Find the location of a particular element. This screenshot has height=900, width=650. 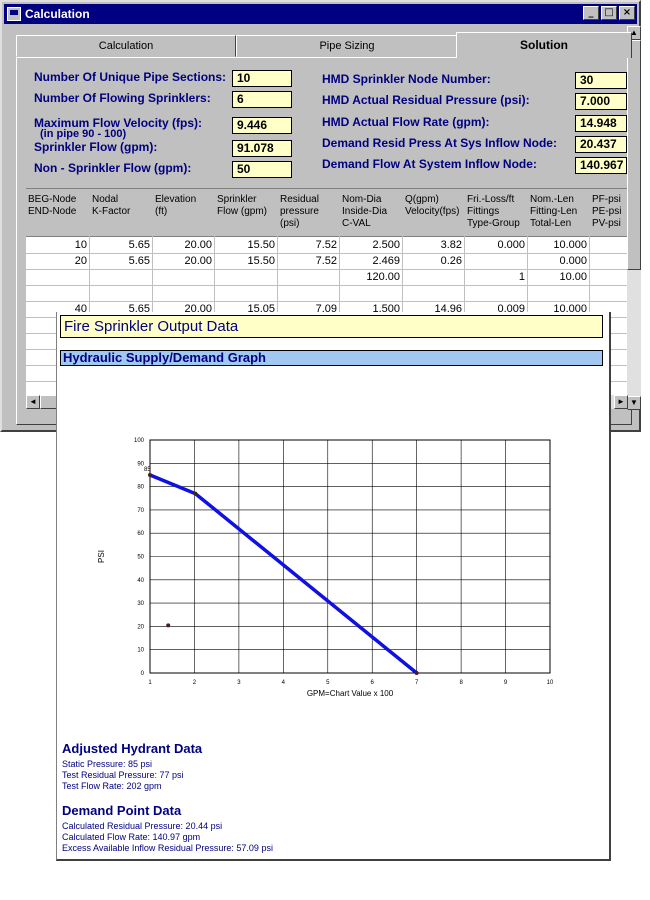

flowing-sprinklers-label: Number Of Flowing Sprinklers: is located at coordinates (122, 98).